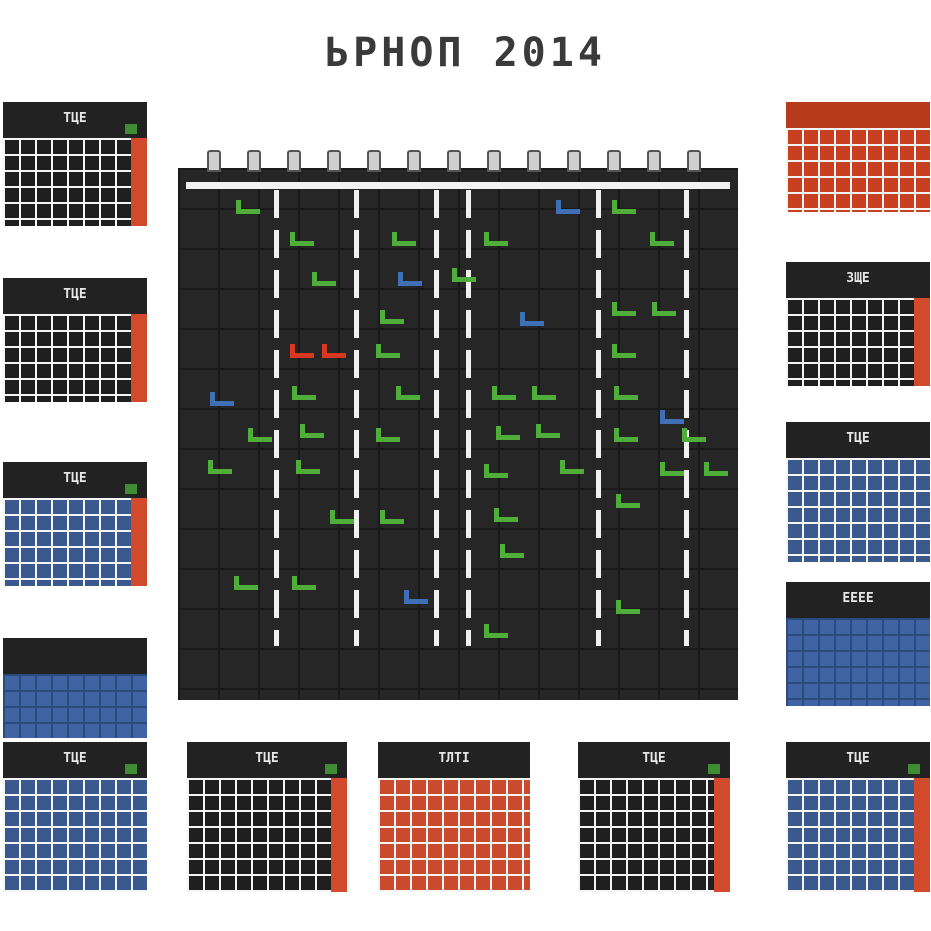 This screenshot has height=931, width=931. What do you see at coordinates (858, 278) in the screenshot?
I see `mini-calendar-label: ЗЩЕ` at bounding box center [858, 278].